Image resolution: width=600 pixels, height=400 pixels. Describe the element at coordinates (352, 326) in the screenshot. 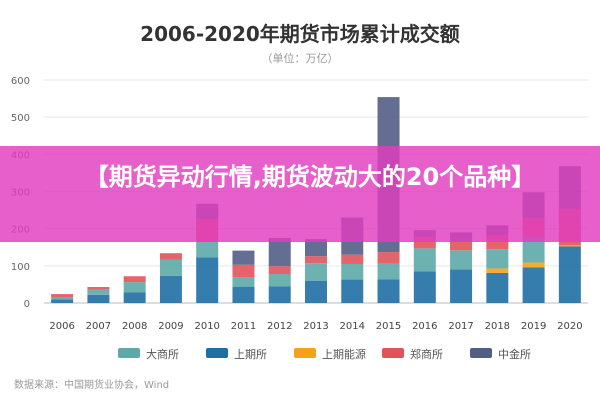

I see `x-tick-label: 2014` at that location.